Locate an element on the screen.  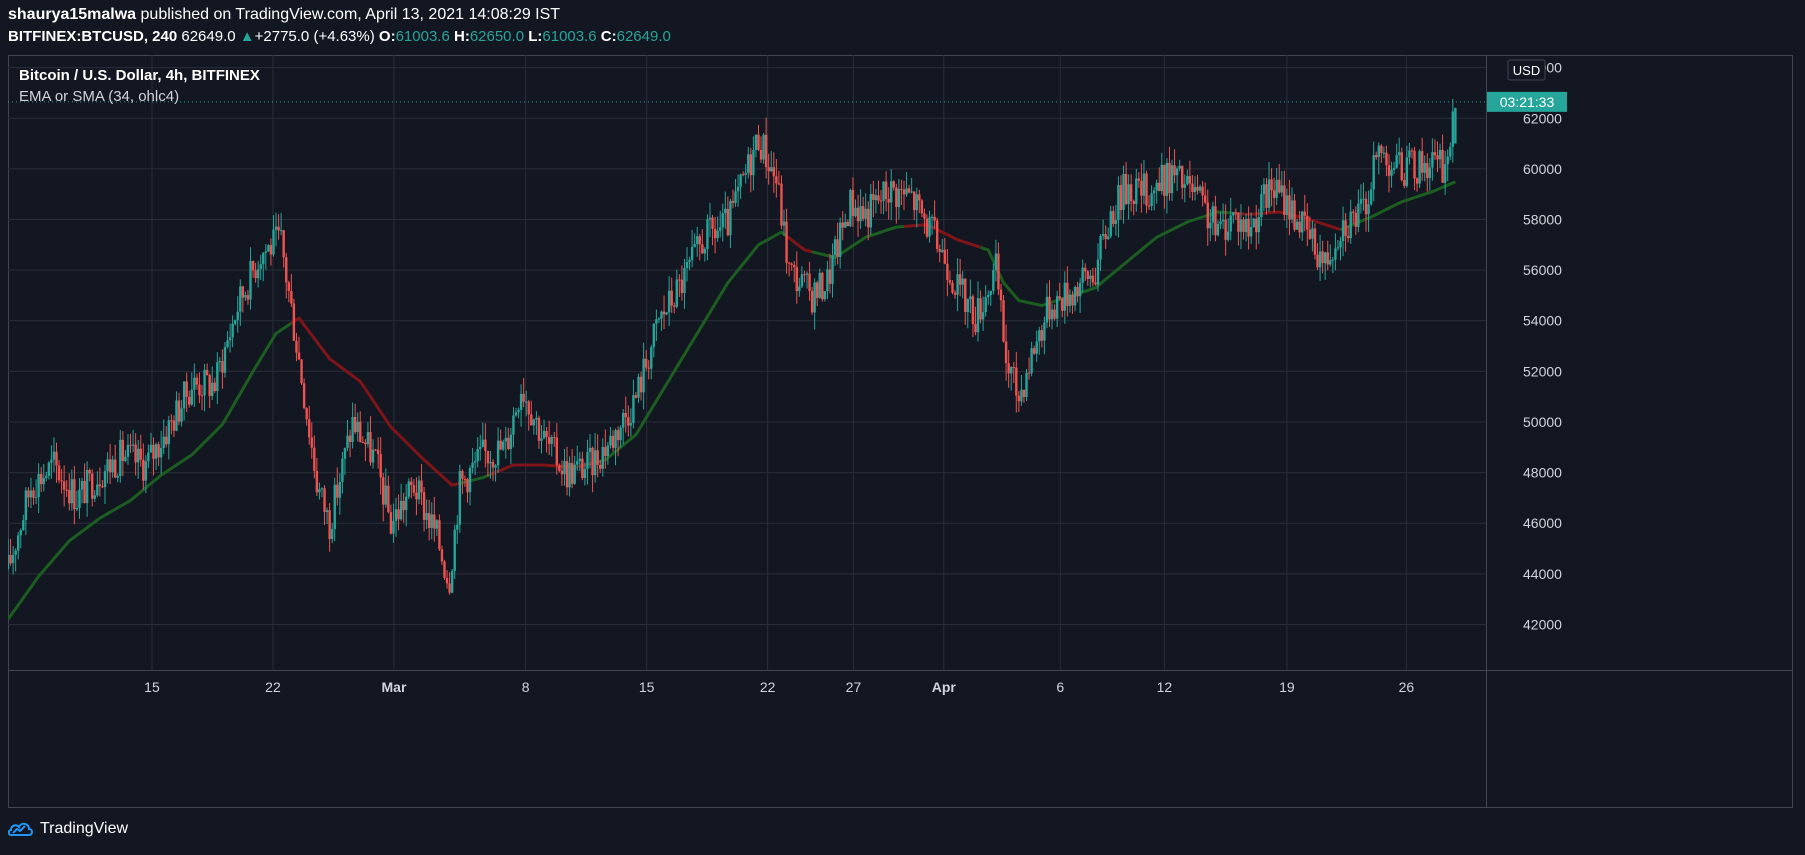
change-value: +2775.0 (+4.63%) is located at coordinates (314, 36).